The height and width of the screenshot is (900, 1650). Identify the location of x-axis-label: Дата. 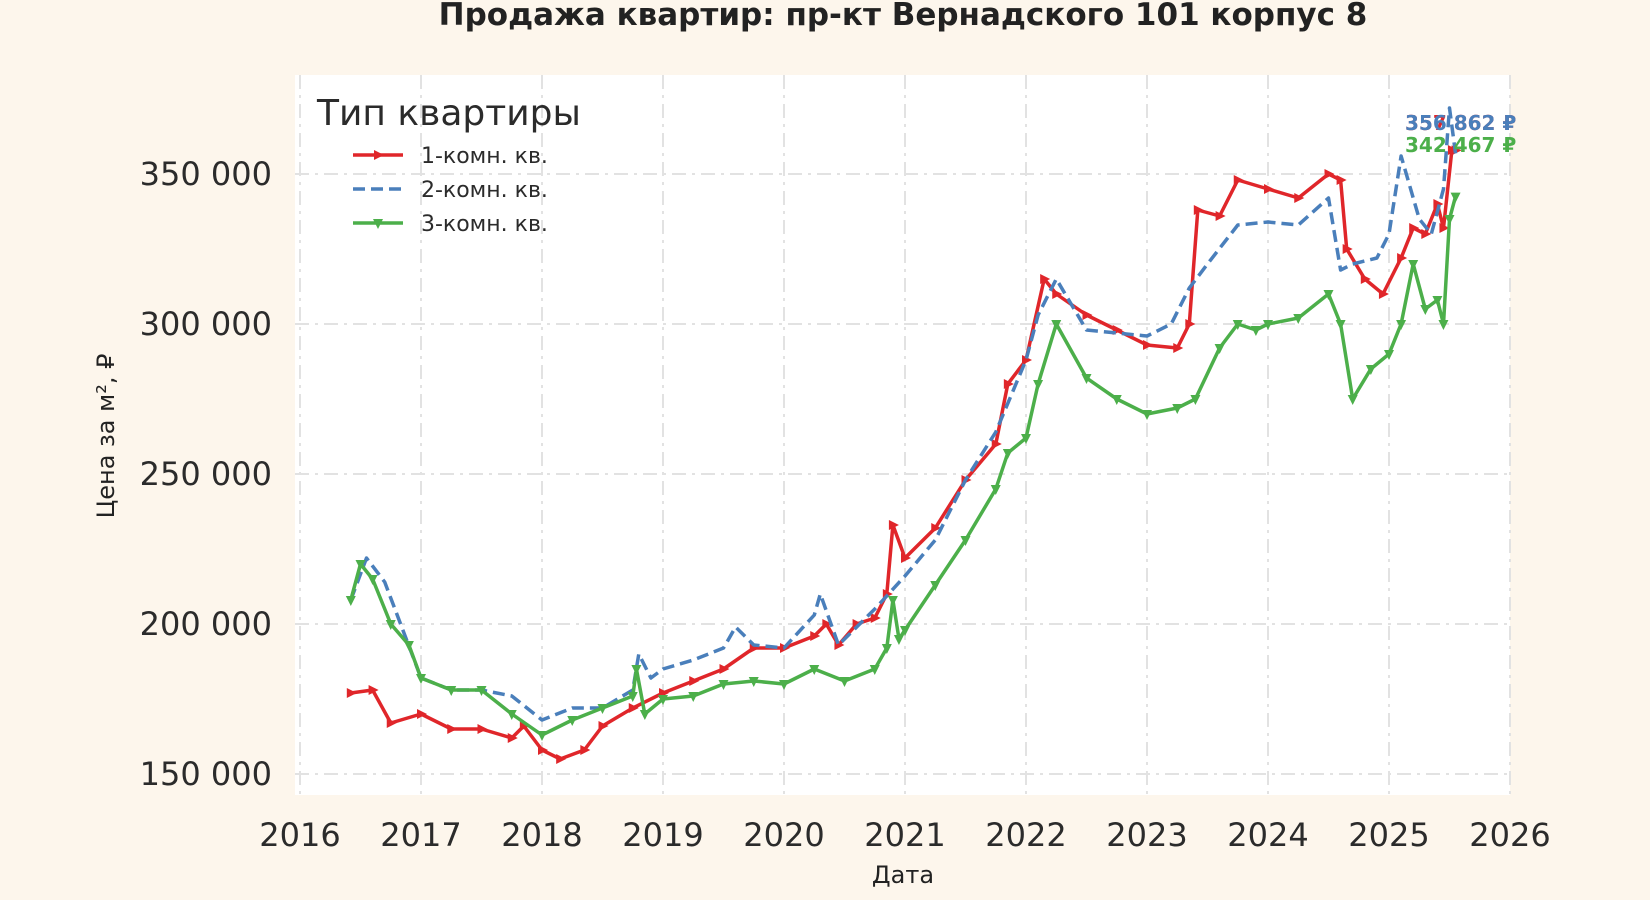
(903, 875).